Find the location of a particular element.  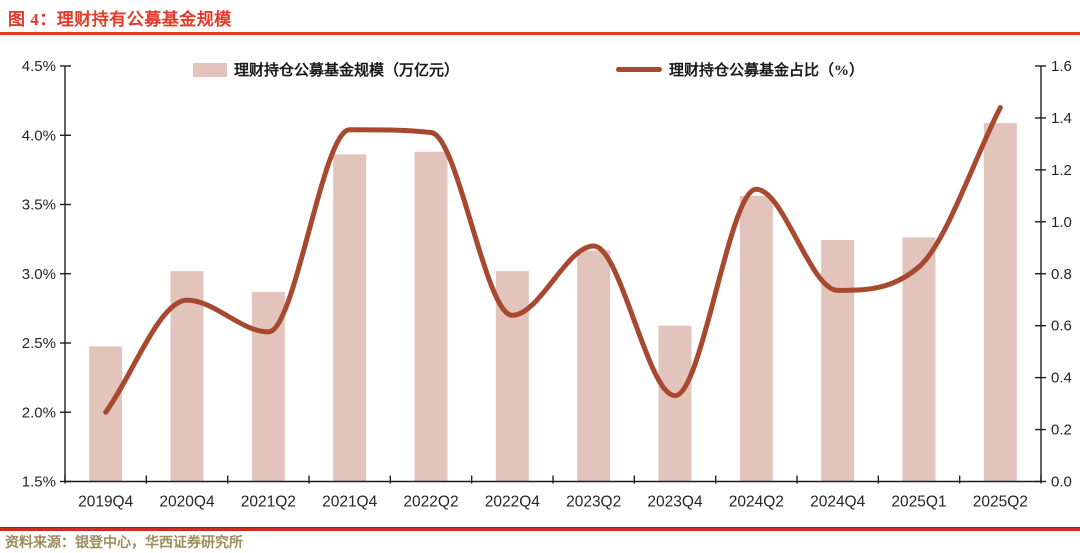

x-axis-label: 2022Q4 is located at coordinates (513, 502).